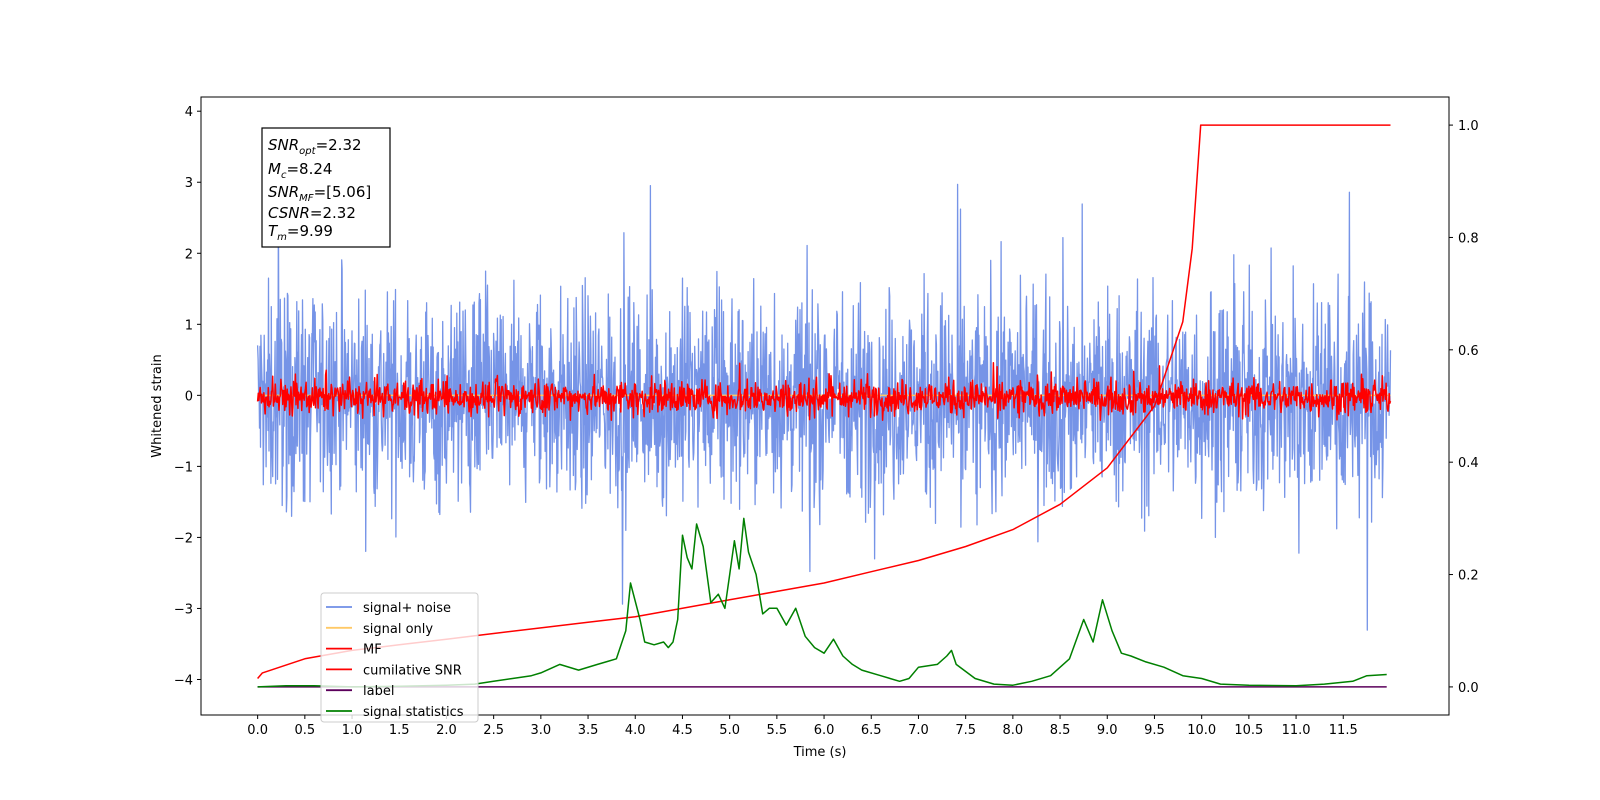  Describe the element at coordinates (189, 112) in the screenshot. I see `y-tick-label: 4` at that location.